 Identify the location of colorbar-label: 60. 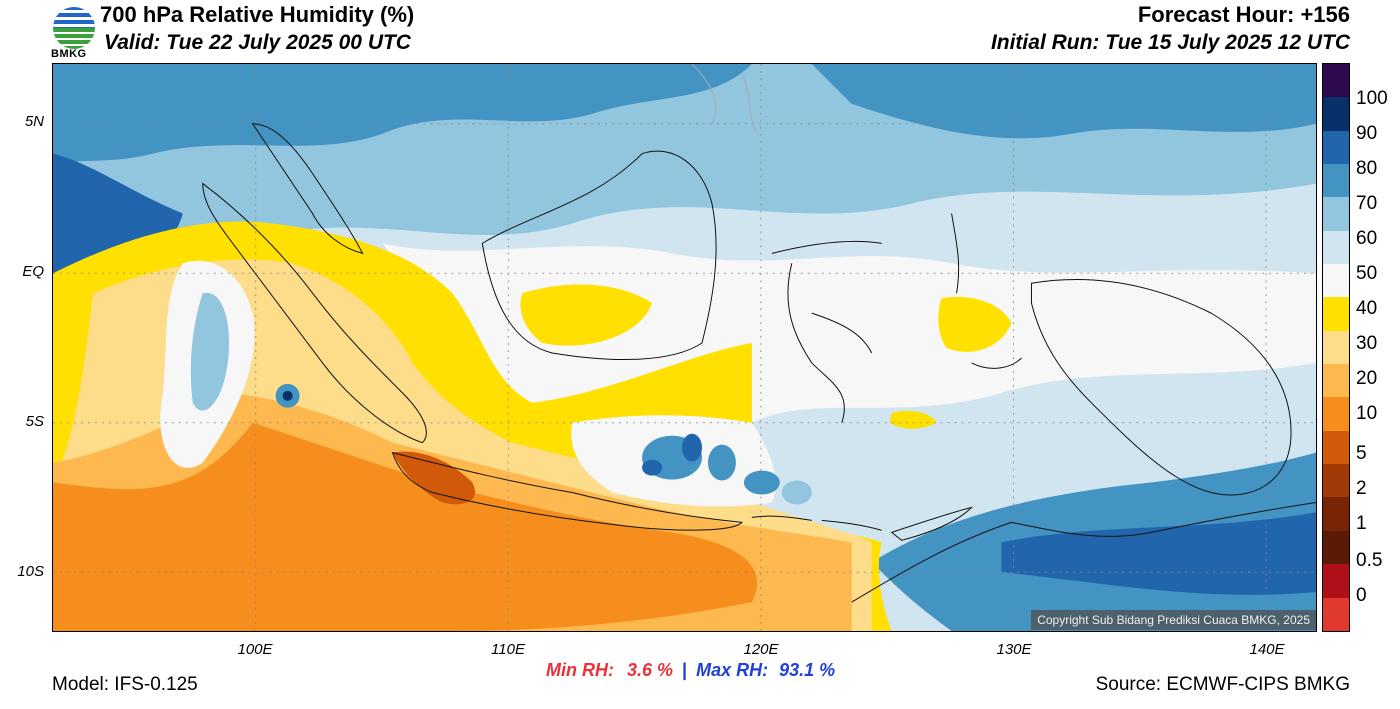
(1367, 238).